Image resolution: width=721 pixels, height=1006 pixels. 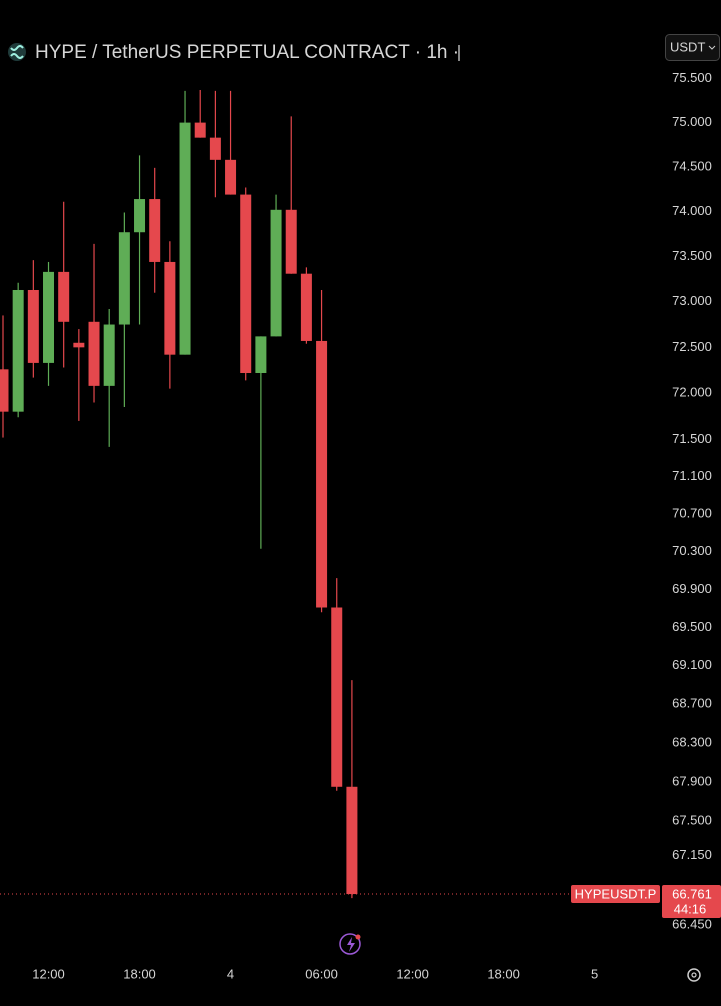 I want to click on y-tick-label: 73.000, so click(x=692, y=300).